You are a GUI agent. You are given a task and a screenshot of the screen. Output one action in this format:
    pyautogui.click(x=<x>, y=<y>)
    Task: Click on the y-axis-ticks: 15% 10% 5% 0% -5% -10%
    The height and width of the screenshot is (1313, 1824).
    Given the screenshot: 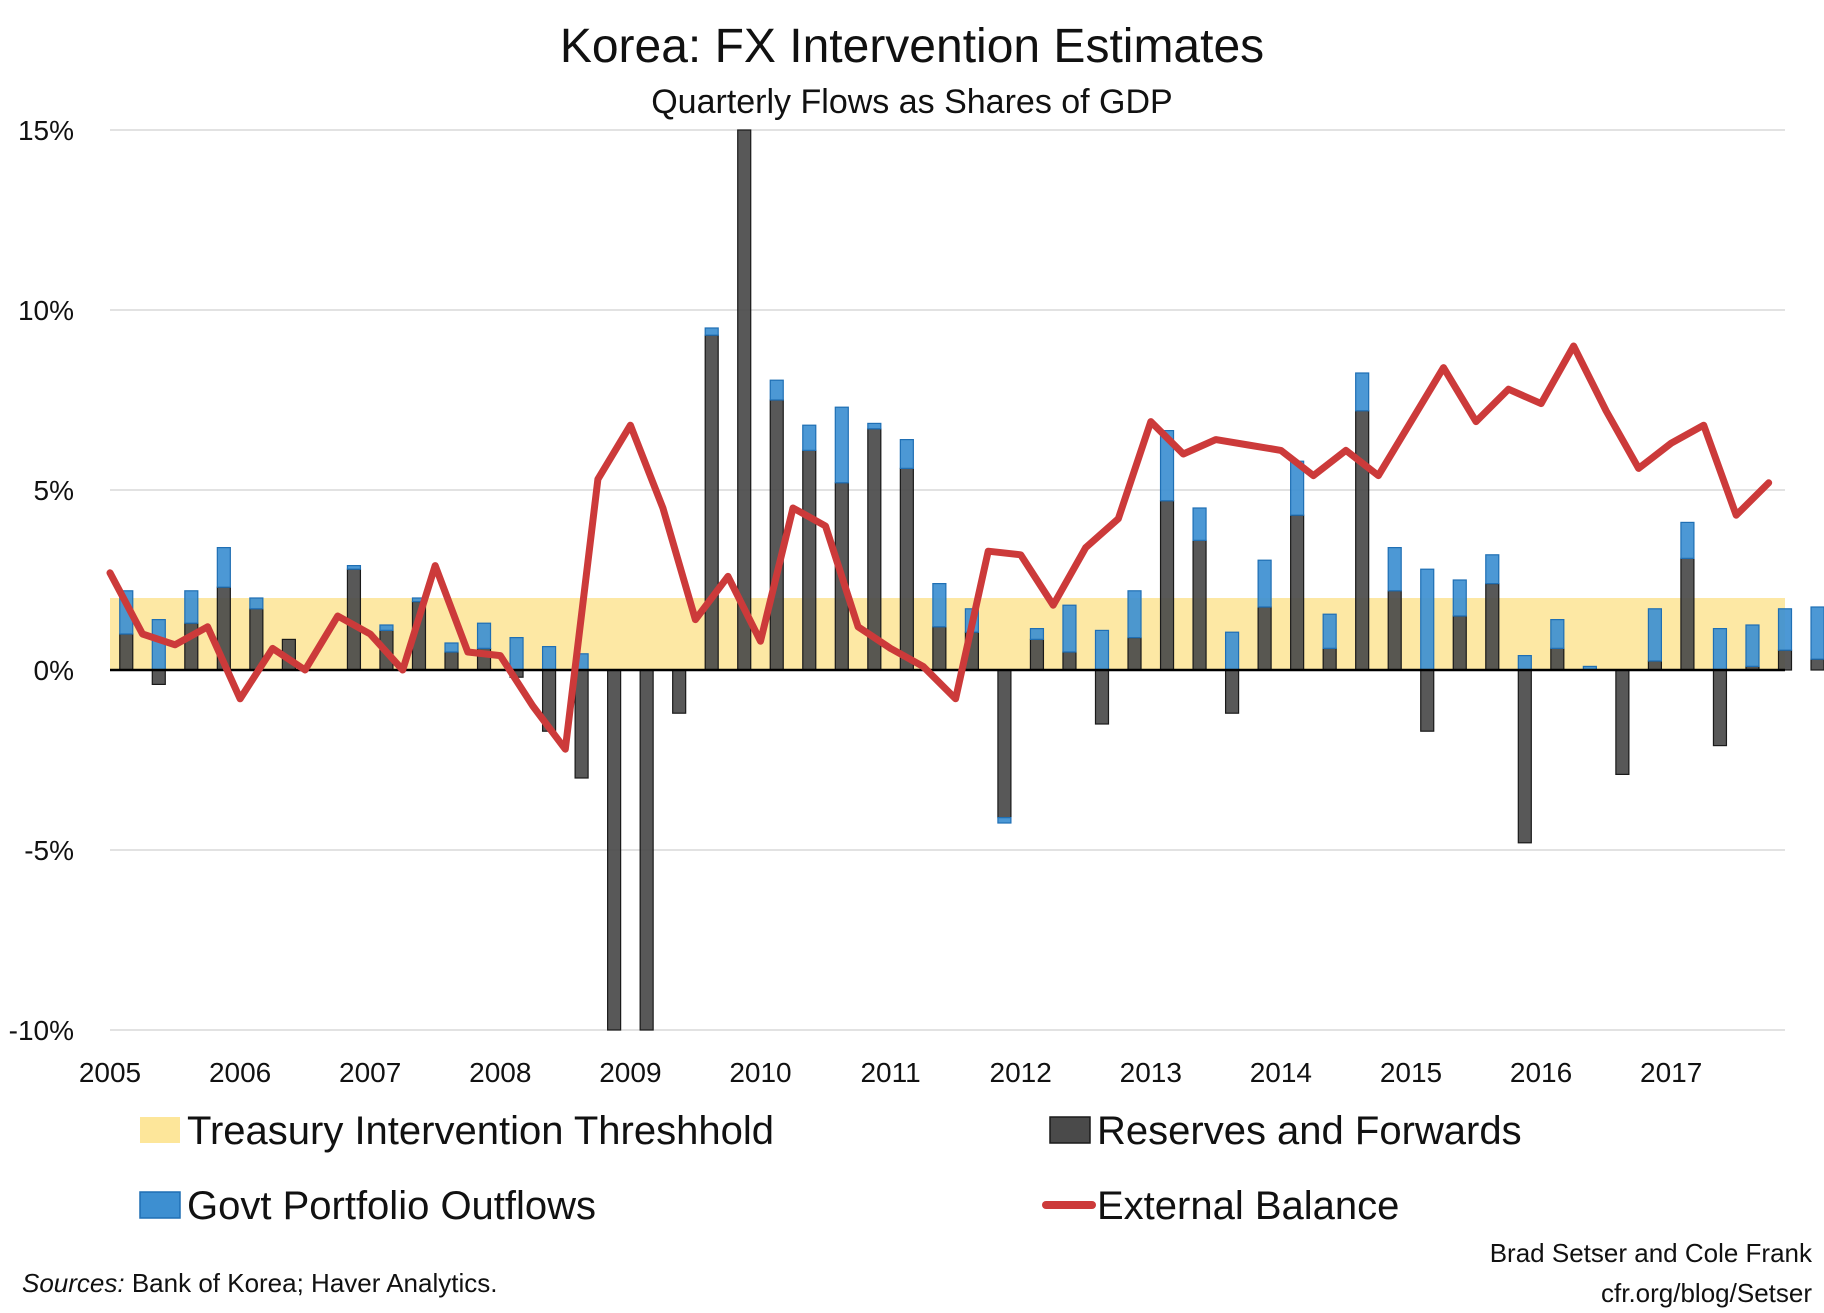 What is the action you would take?
    pyautogui.click(x=41, y=580)
    